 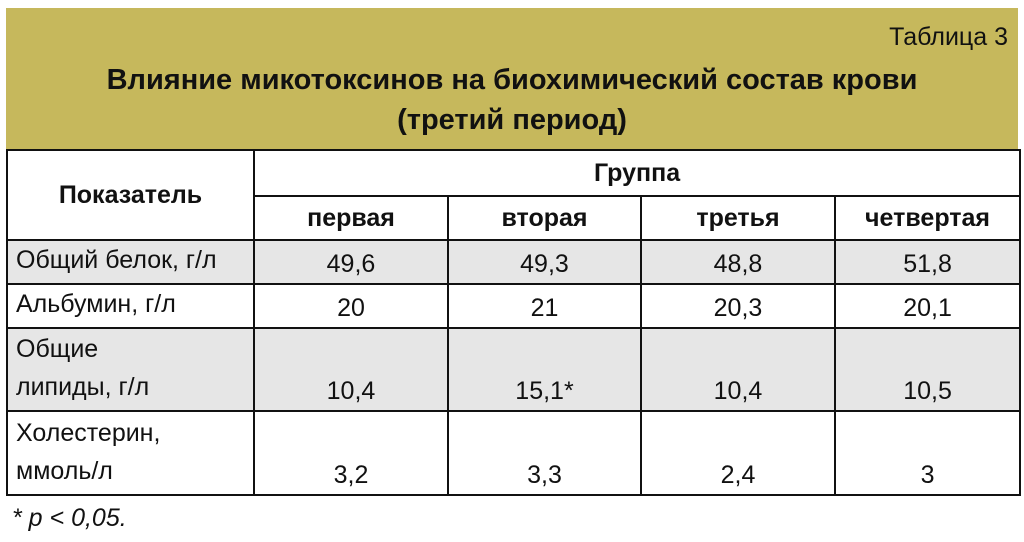 I want to click on cell: 48,8, so click(x=738, y=262).